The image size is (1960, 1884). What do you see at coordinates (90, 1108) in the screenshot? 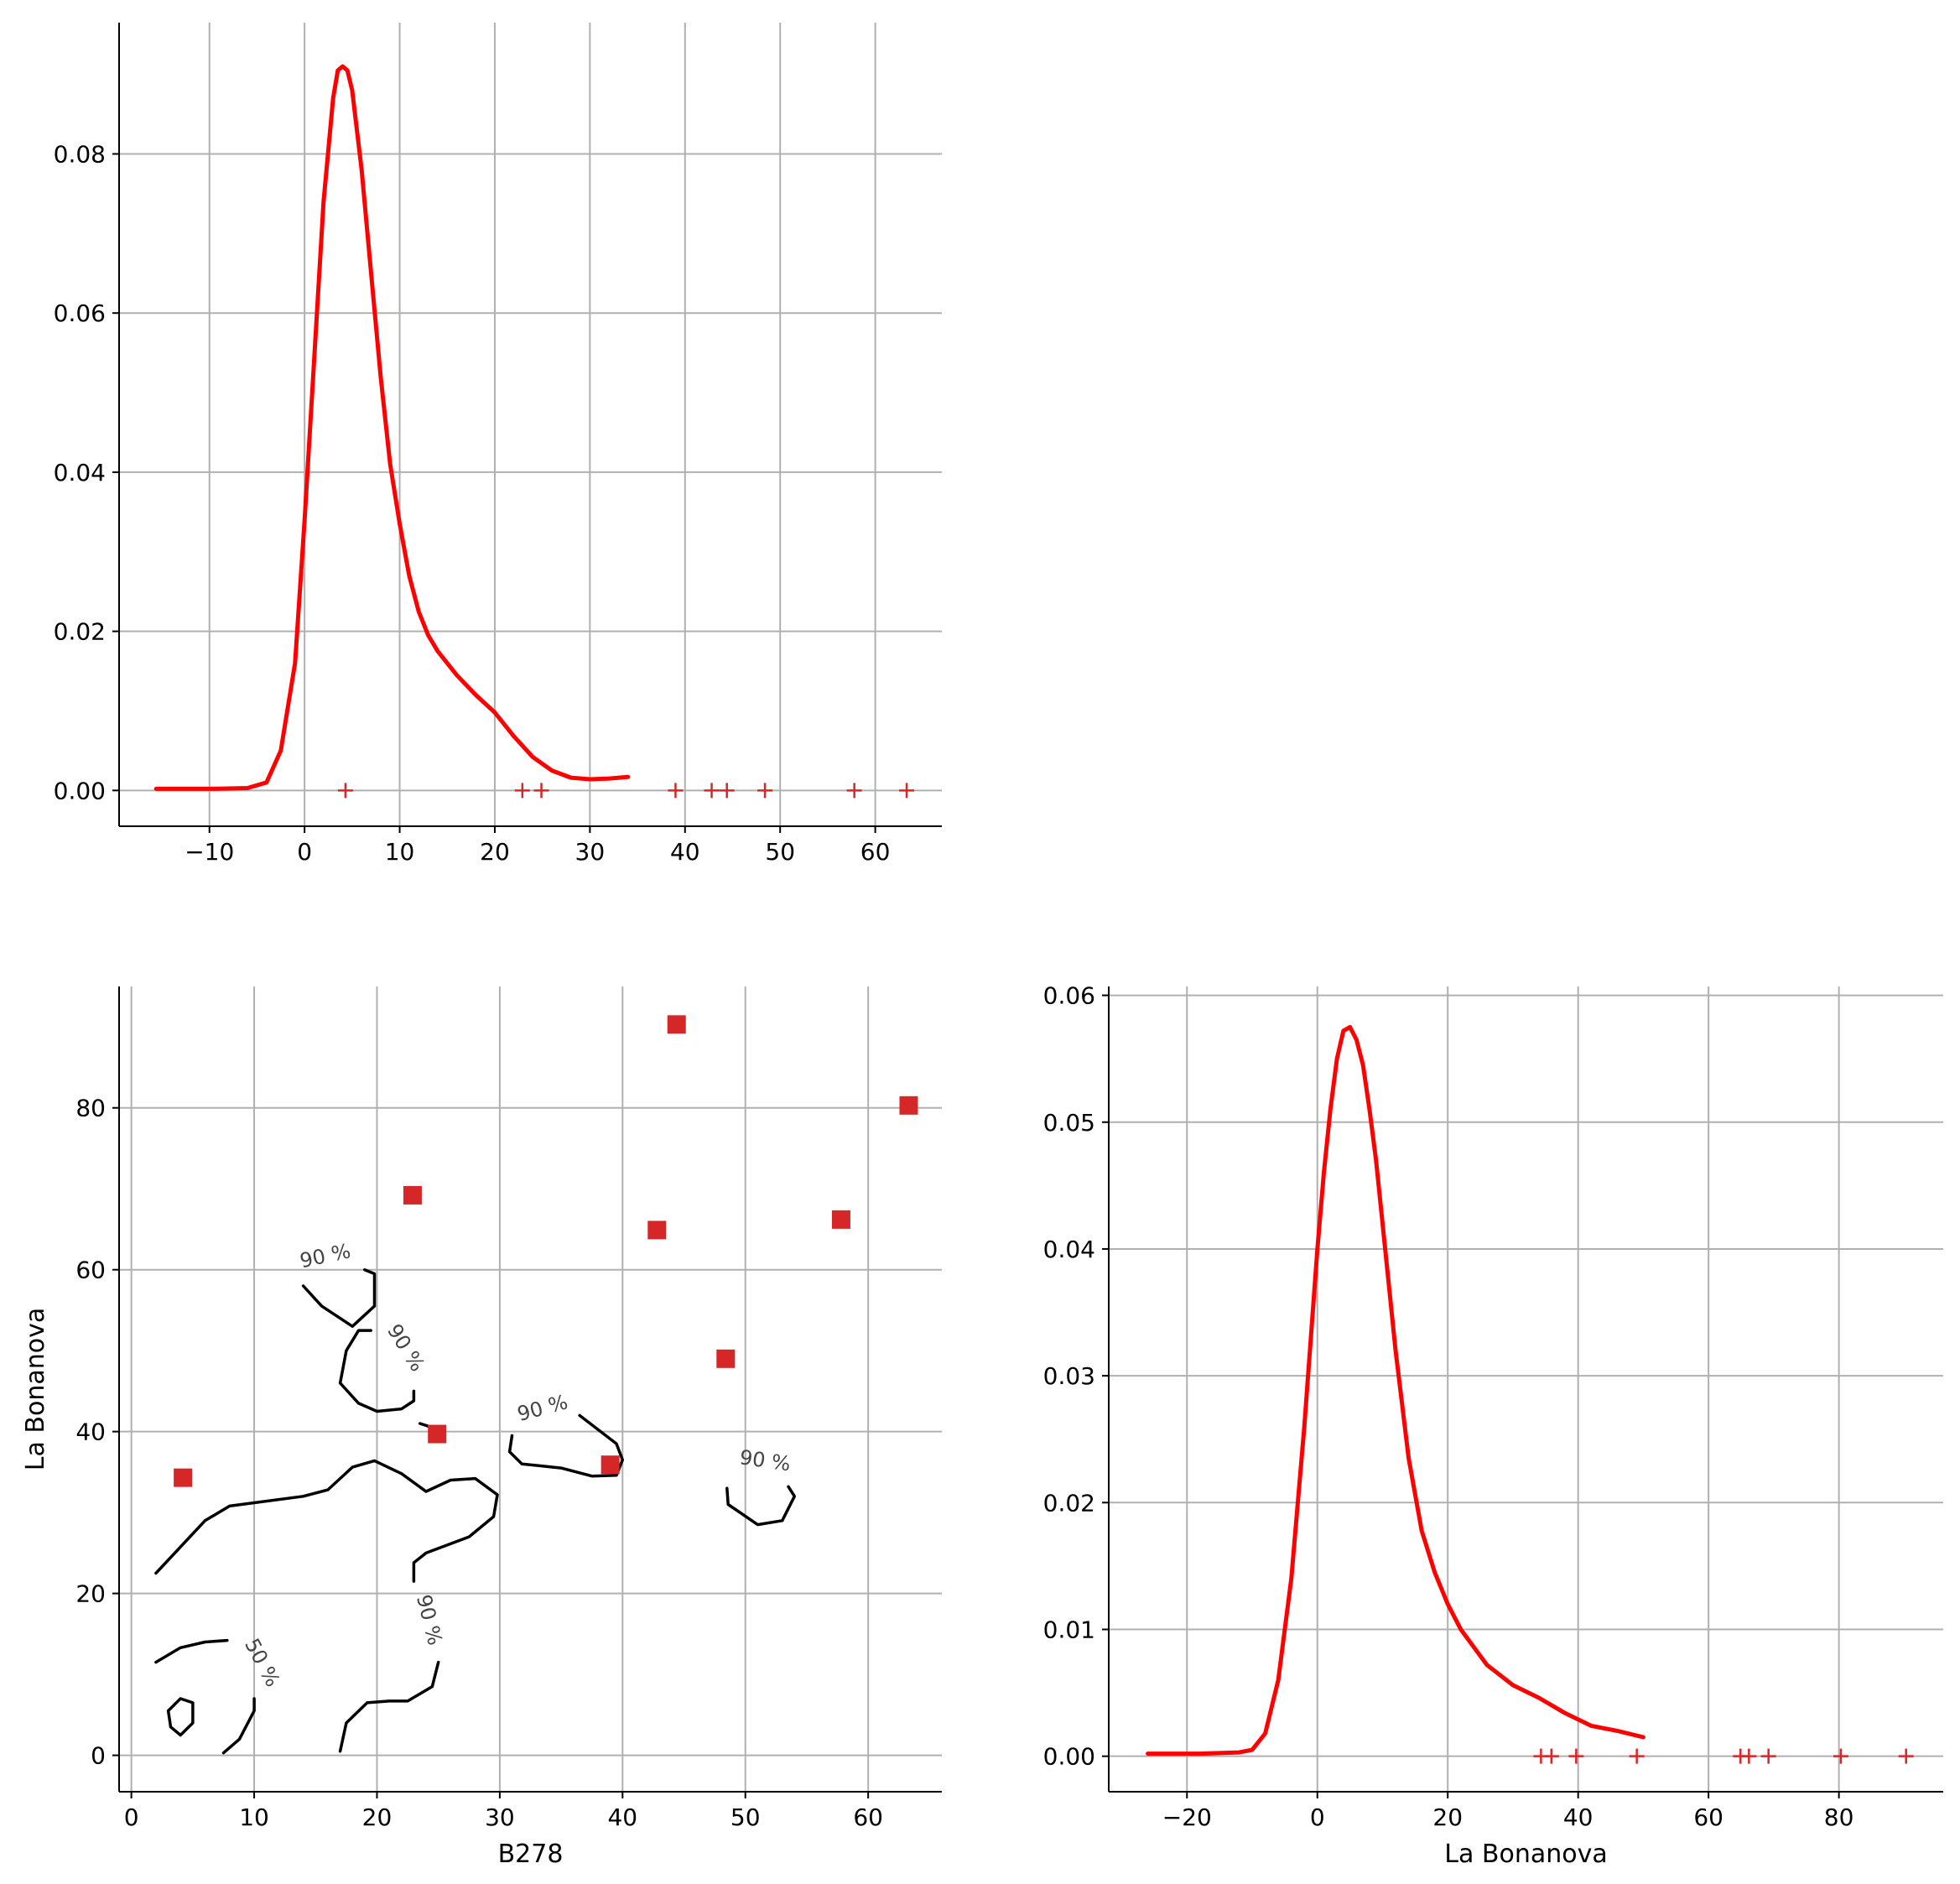
I see `y-tick-label: 80` at bounding box center [90, 1108].